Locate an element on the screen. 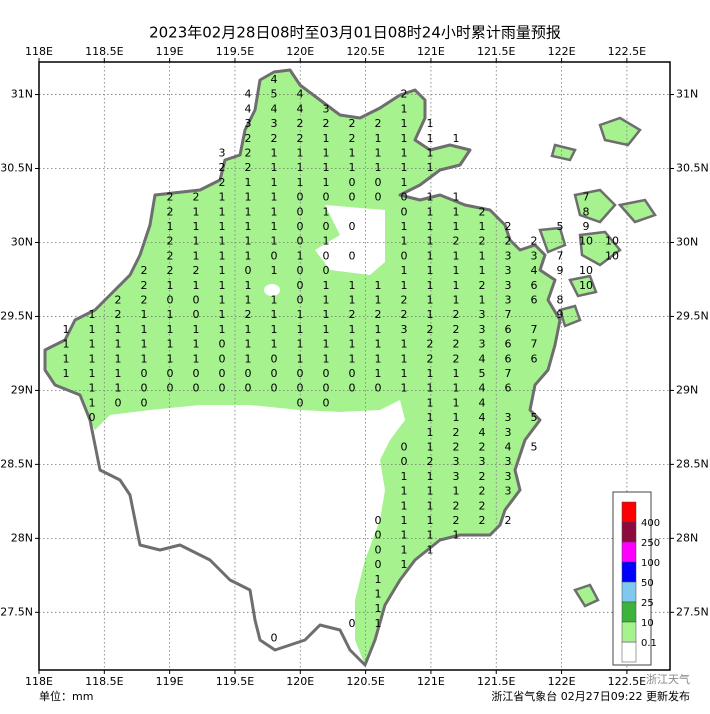  rain-value: 9 is located at coordinates (560, 314).